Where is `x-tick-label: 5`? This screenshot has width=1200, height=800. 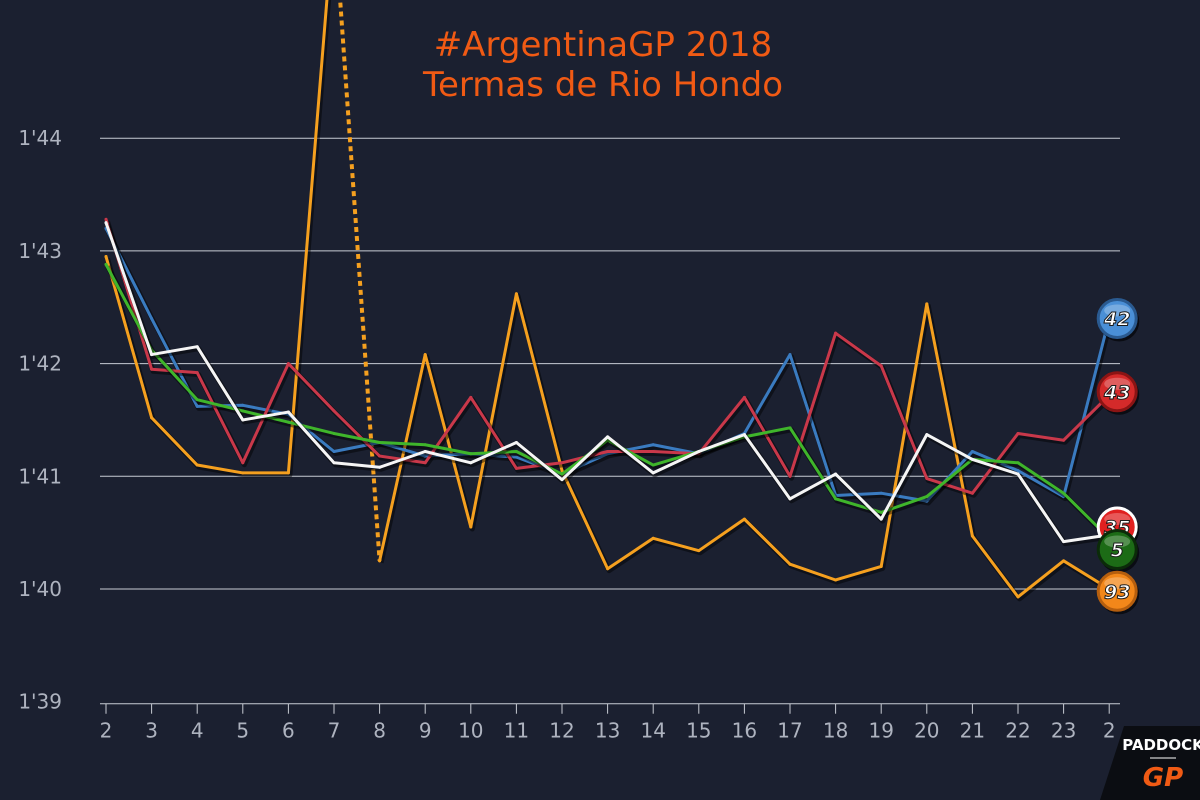 x-tick-label: 5 is located at coordinates (242, 731).